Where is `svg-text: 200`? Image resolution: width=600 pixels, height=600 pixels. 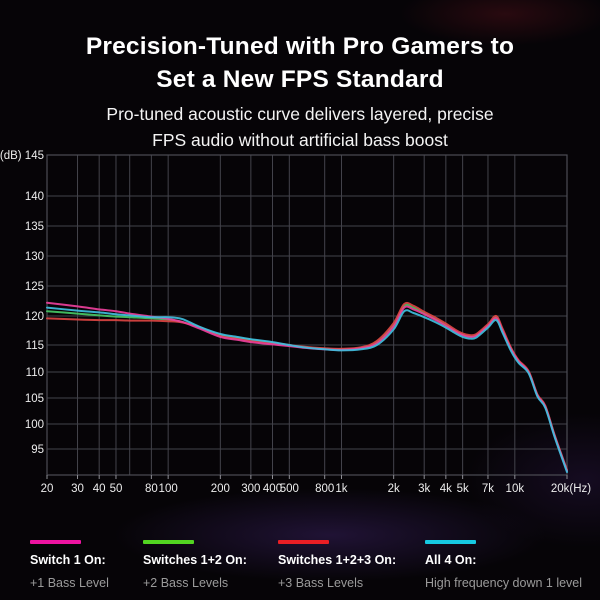
svg-text: 200 is located at coordinates (220, 489).